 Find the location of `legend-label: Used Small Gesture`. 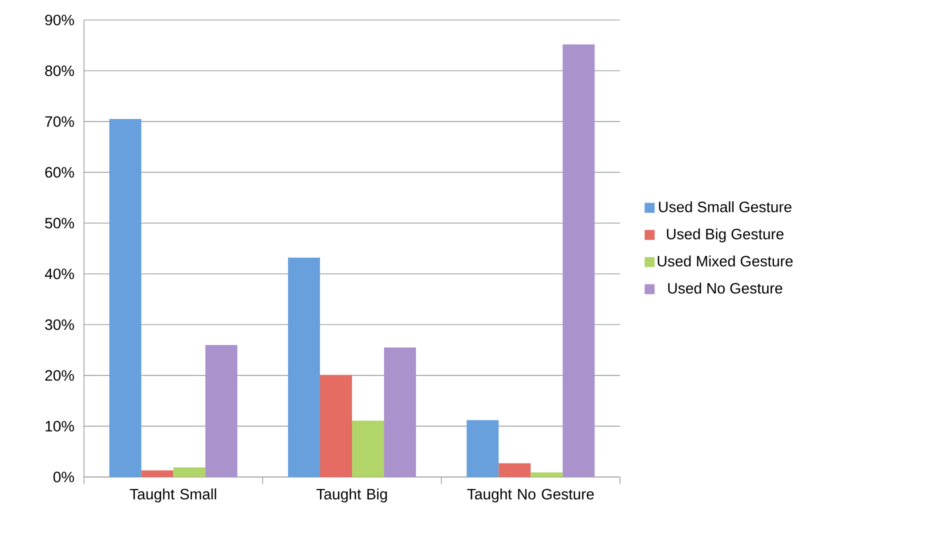

legend-label: Used Small Gesture is located at coordinates (725, 206).